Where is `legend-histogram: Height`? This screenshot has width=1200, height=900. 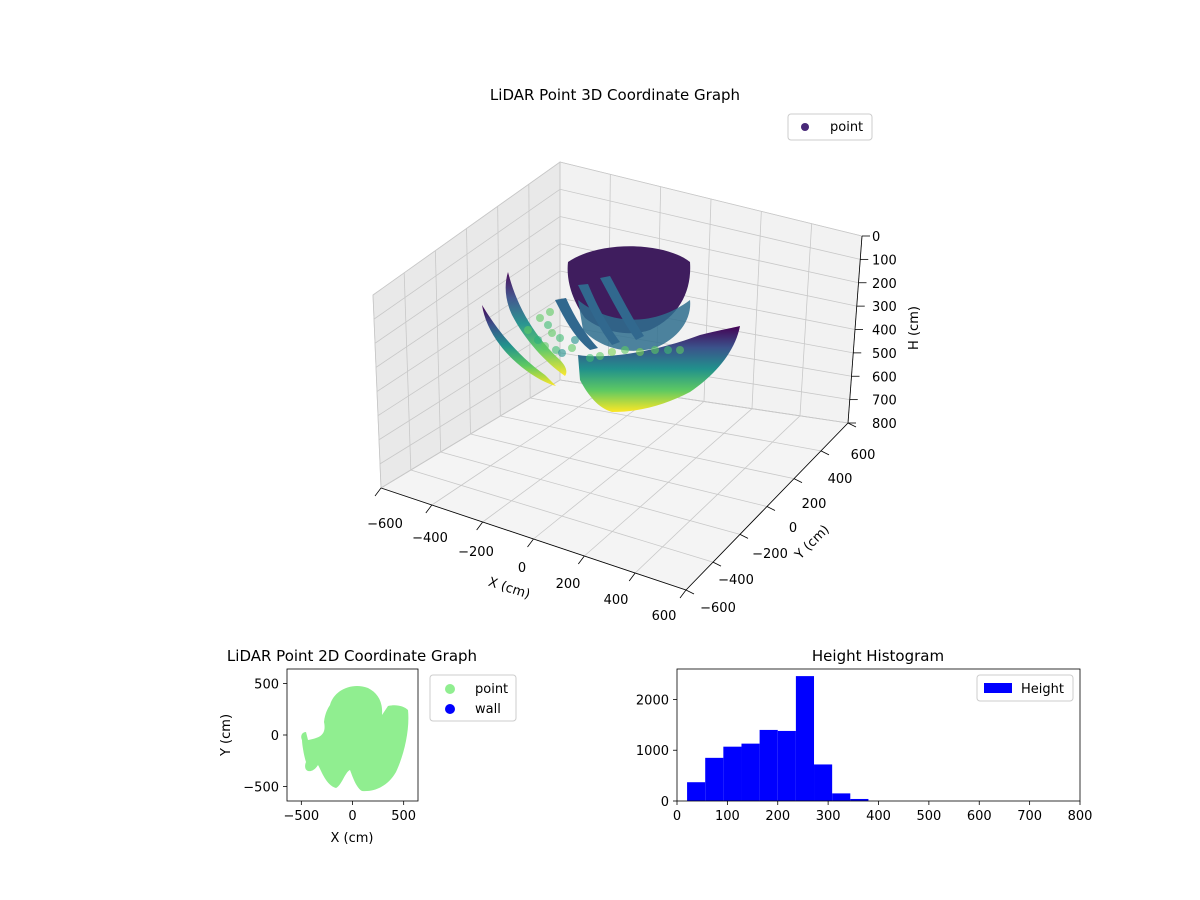
legend-histogram: Height is located at coordinates (1025, 688).